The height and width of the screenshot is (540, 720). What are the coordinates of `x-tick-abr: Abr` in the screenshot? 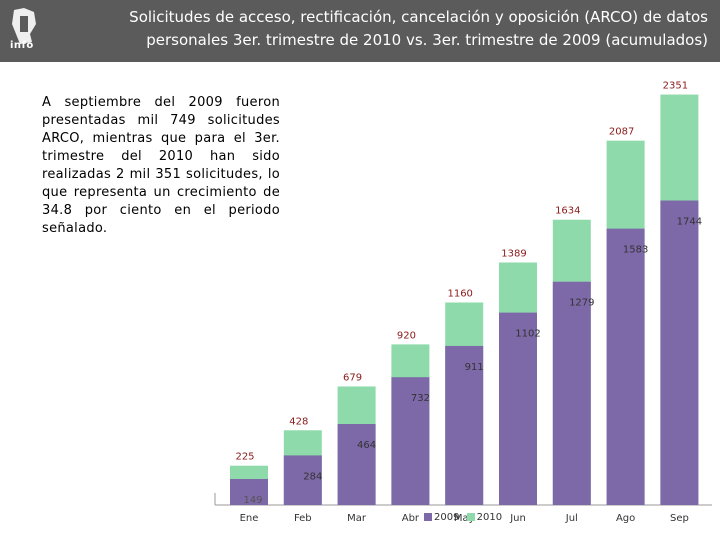 It's located at (411, 518).